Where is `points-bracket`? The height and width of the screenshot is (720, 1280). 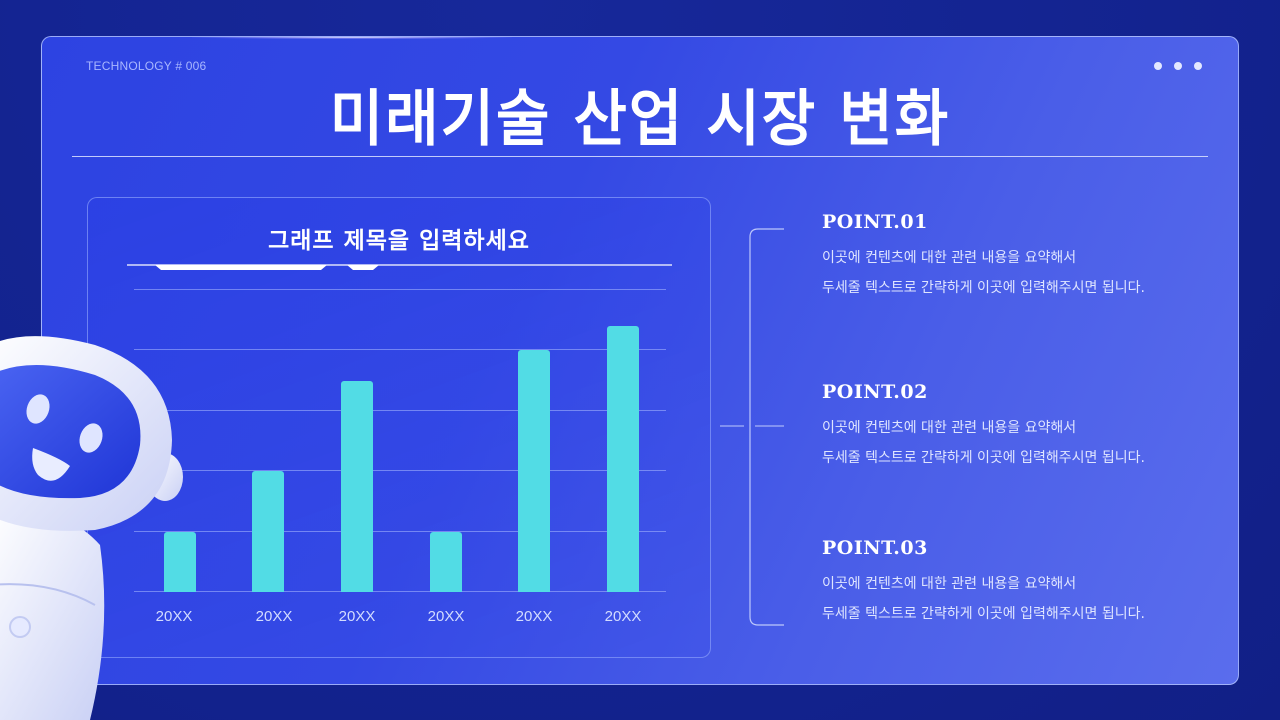
points-bracket is located at coordinates (752, 427).